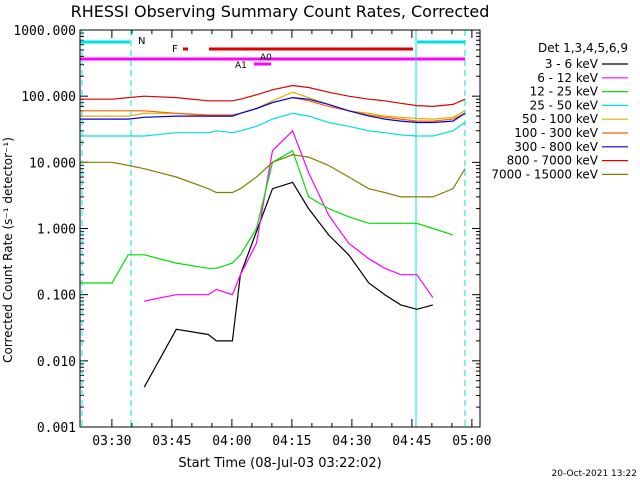  I want to click on legend-entry-label: 50 - 100 keV, so click(560, 119).